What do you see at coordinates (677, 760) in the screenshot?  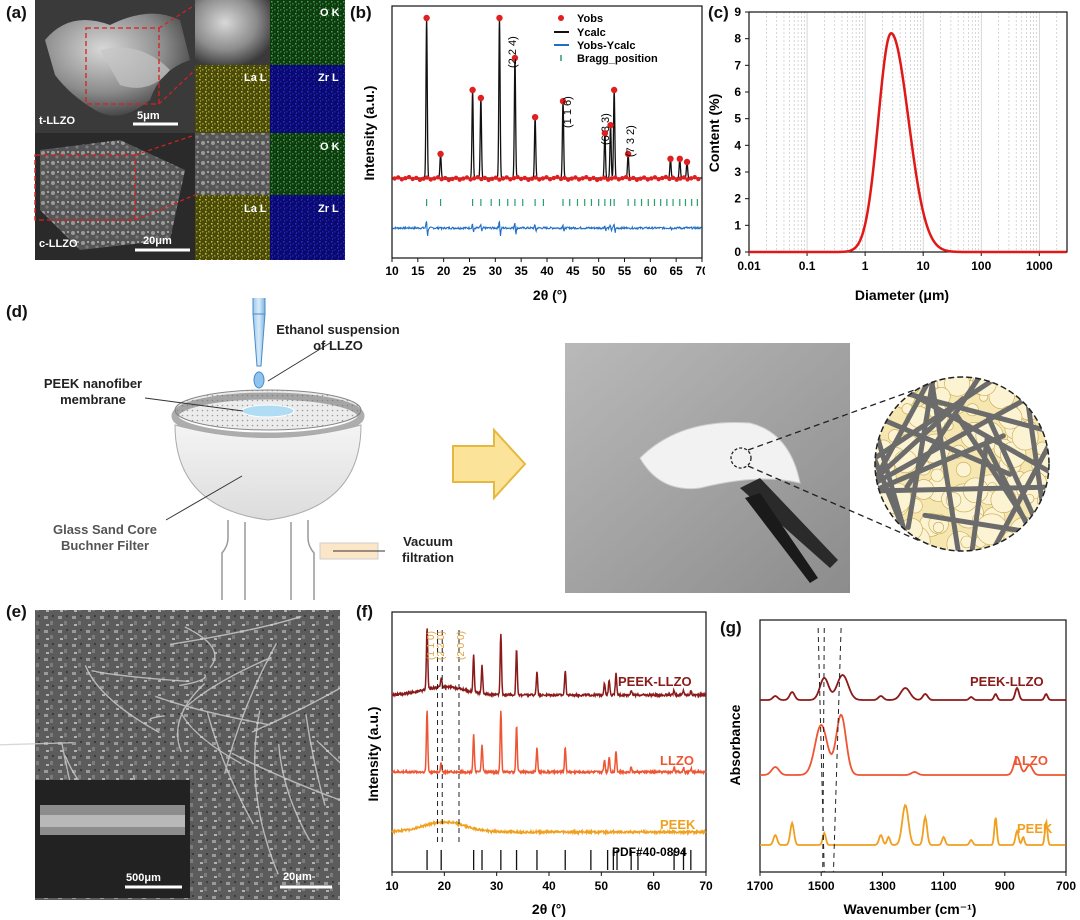 I see `f-series-llzo: LLZO` at bounding box center [677, 760].